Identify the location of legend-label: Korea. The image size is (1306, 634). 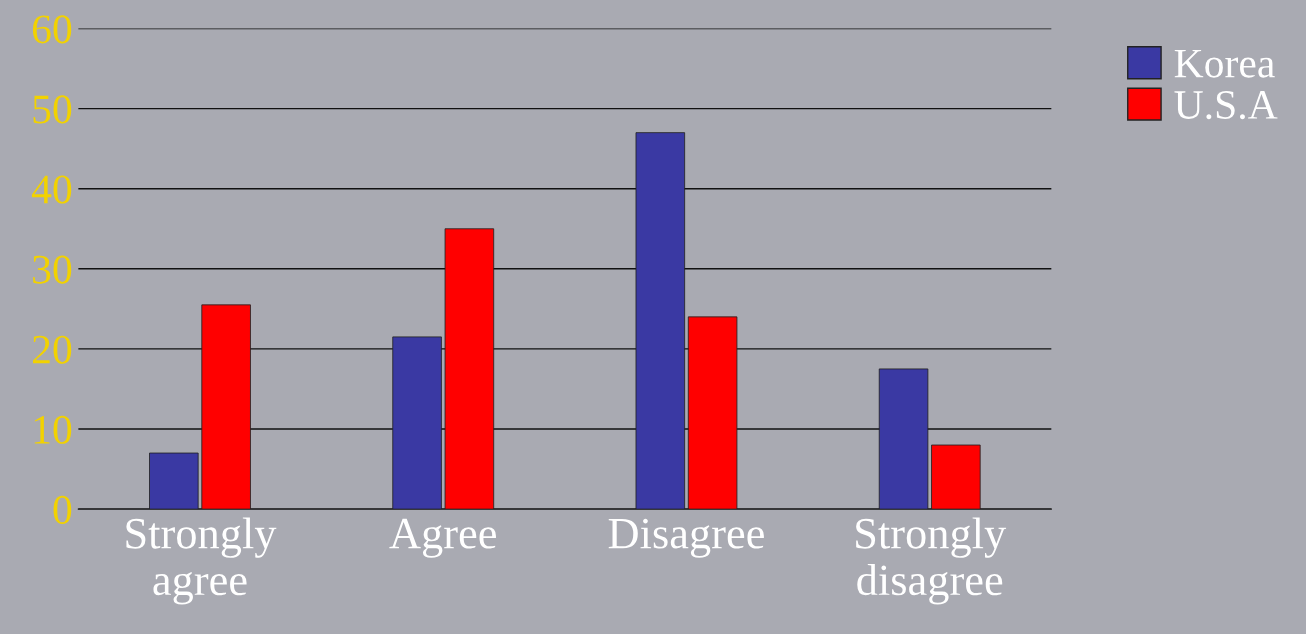
(1224, 63).